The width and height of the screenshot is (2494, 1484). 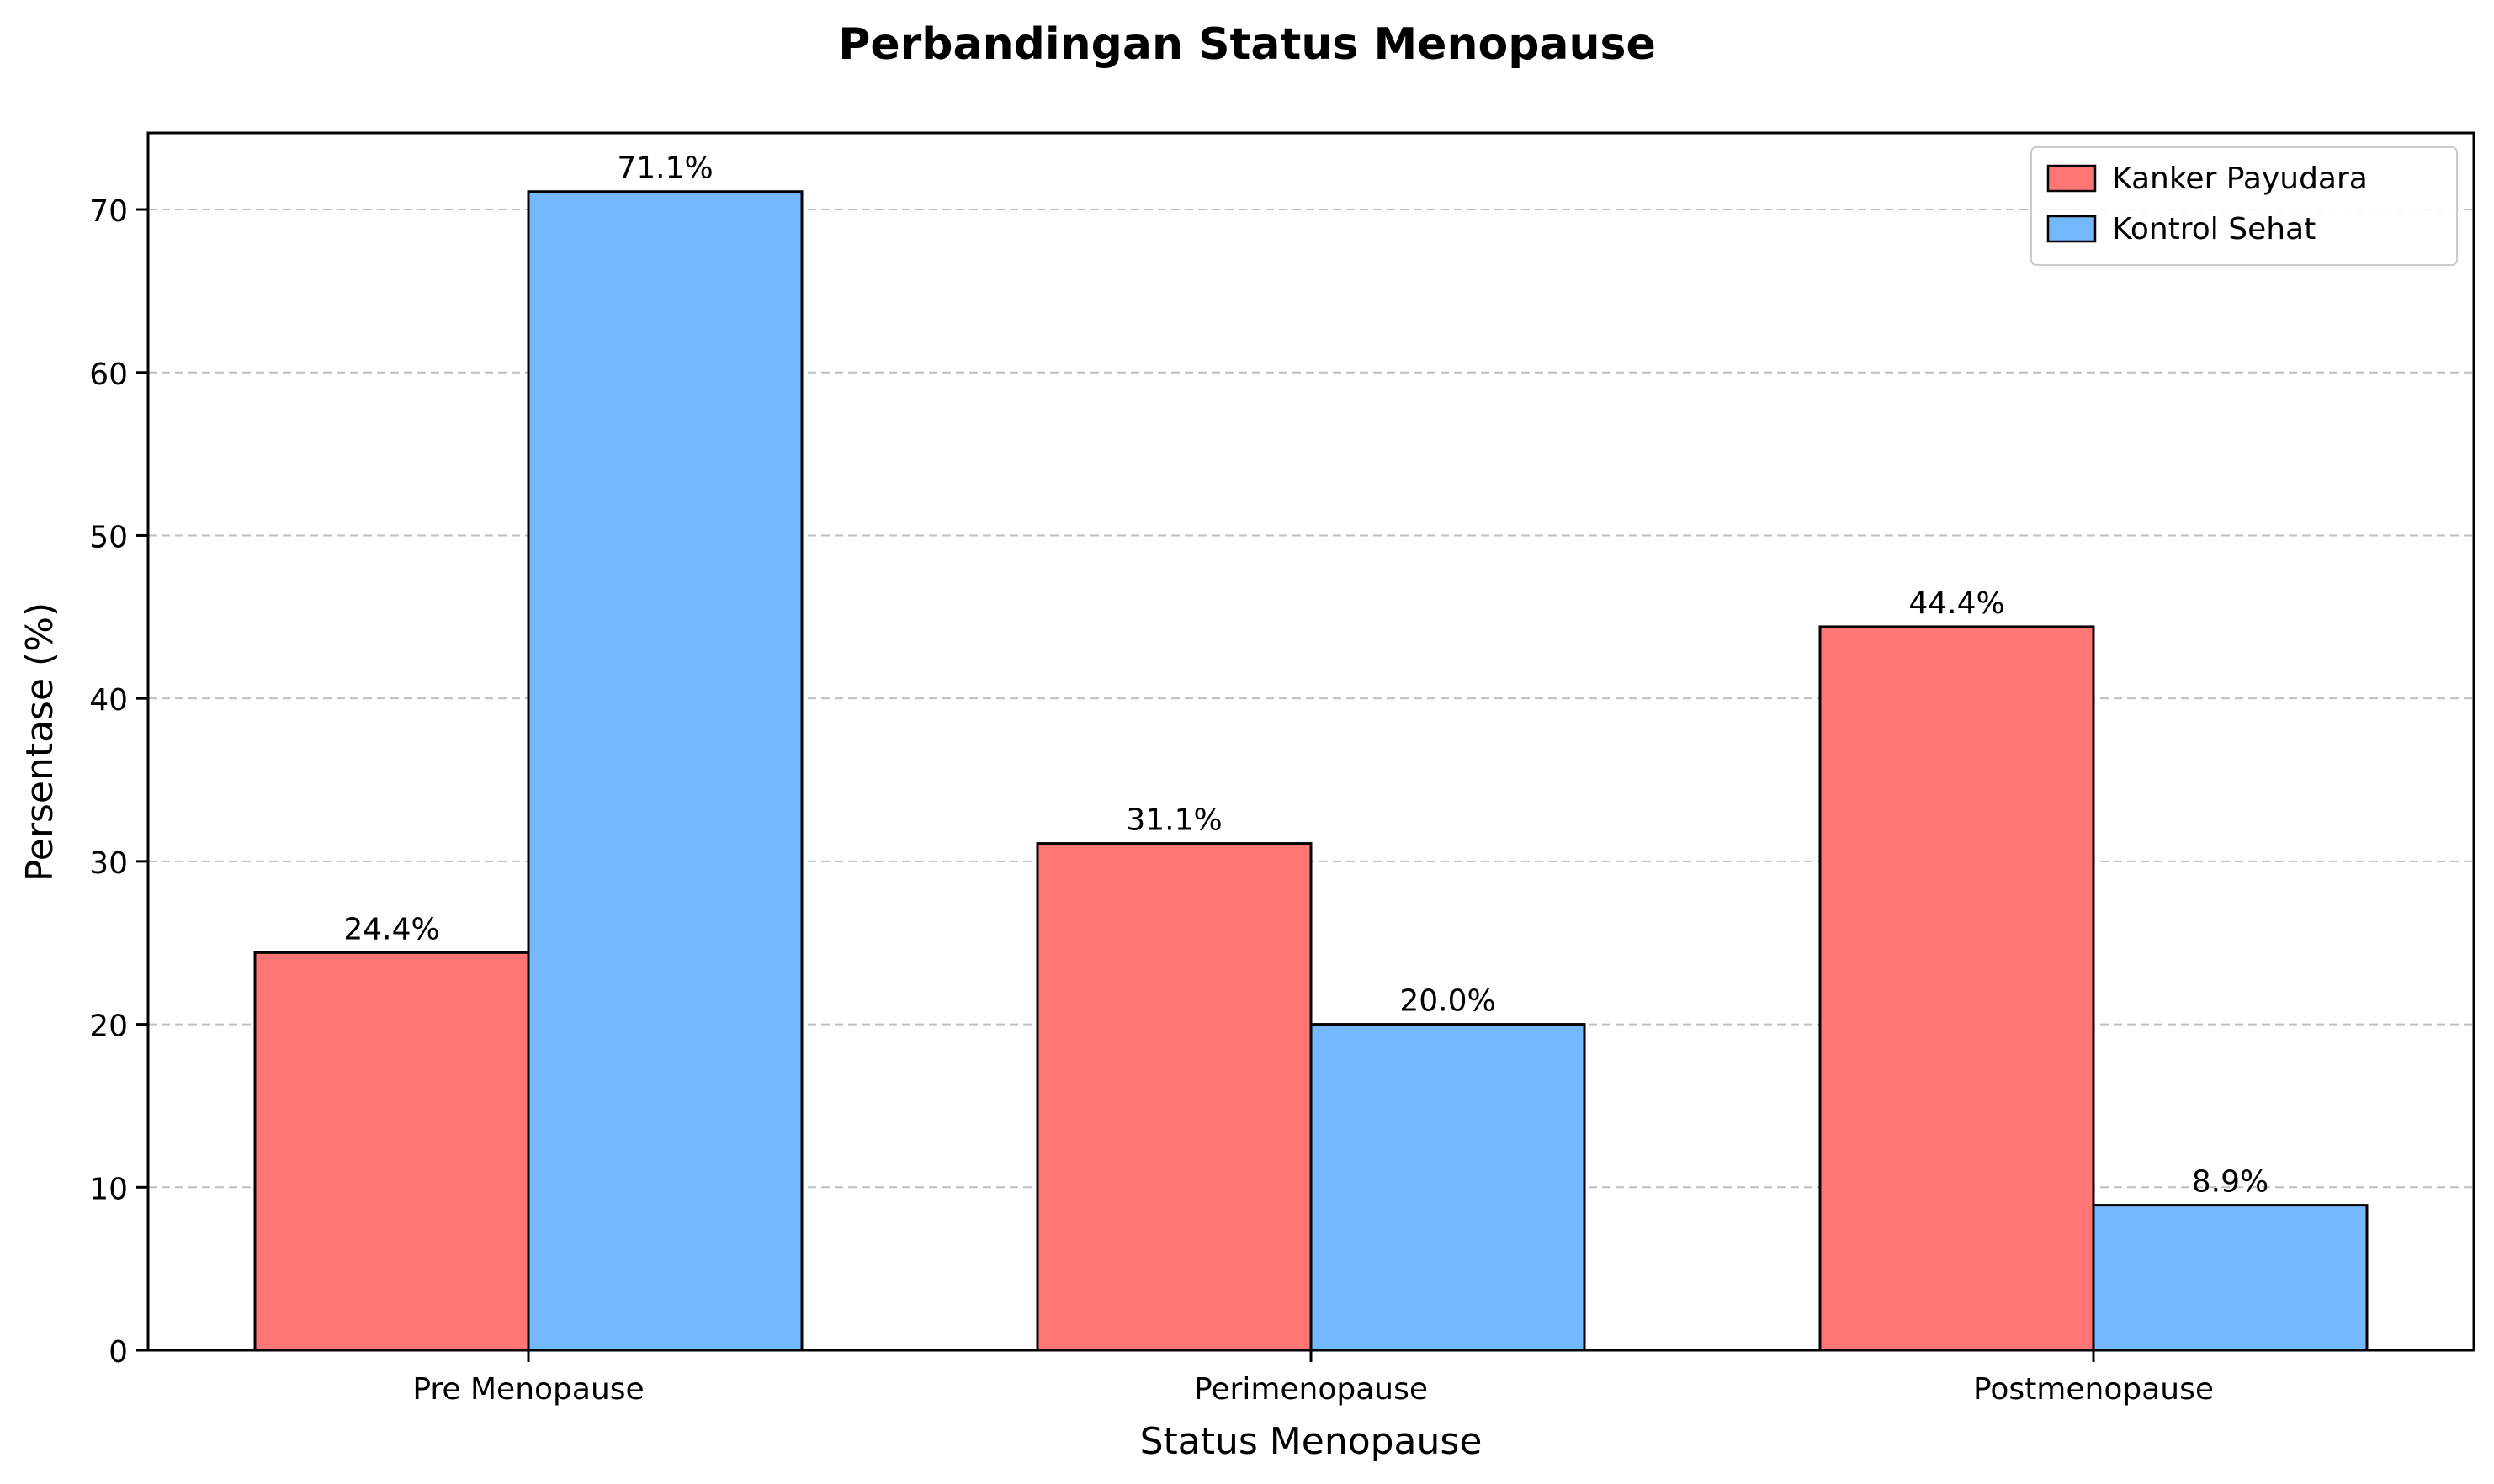 What do you see at coordinates (108, 1027) in the screenshot?
I see `y-tick-label: 20` at bounding box center [108, 1027].